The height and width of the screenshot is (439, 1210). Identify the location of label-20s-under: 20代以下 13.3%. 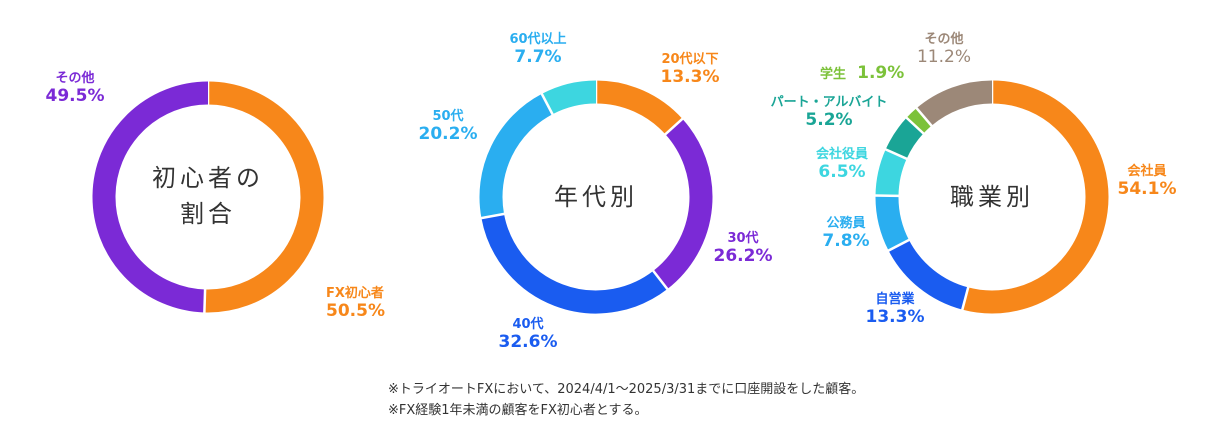
(690, 69).